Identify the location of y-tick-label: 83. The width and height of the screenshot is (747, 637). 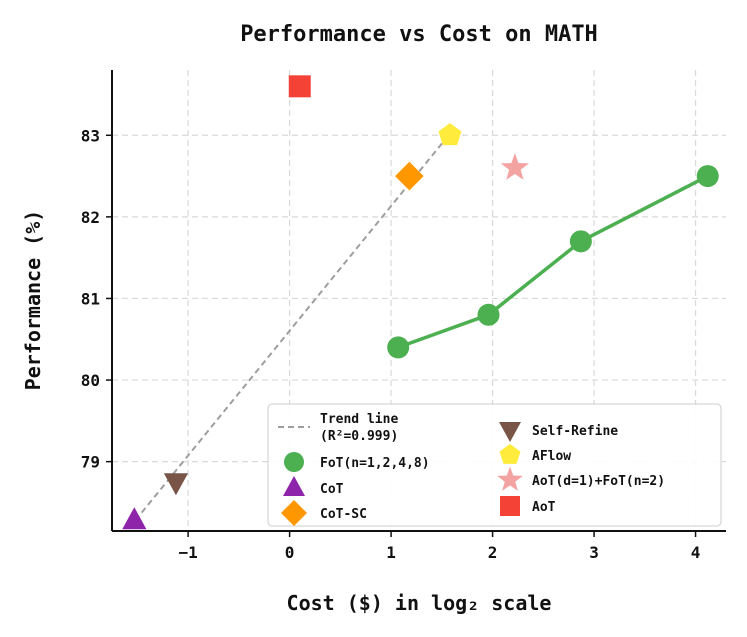
(90, 135).